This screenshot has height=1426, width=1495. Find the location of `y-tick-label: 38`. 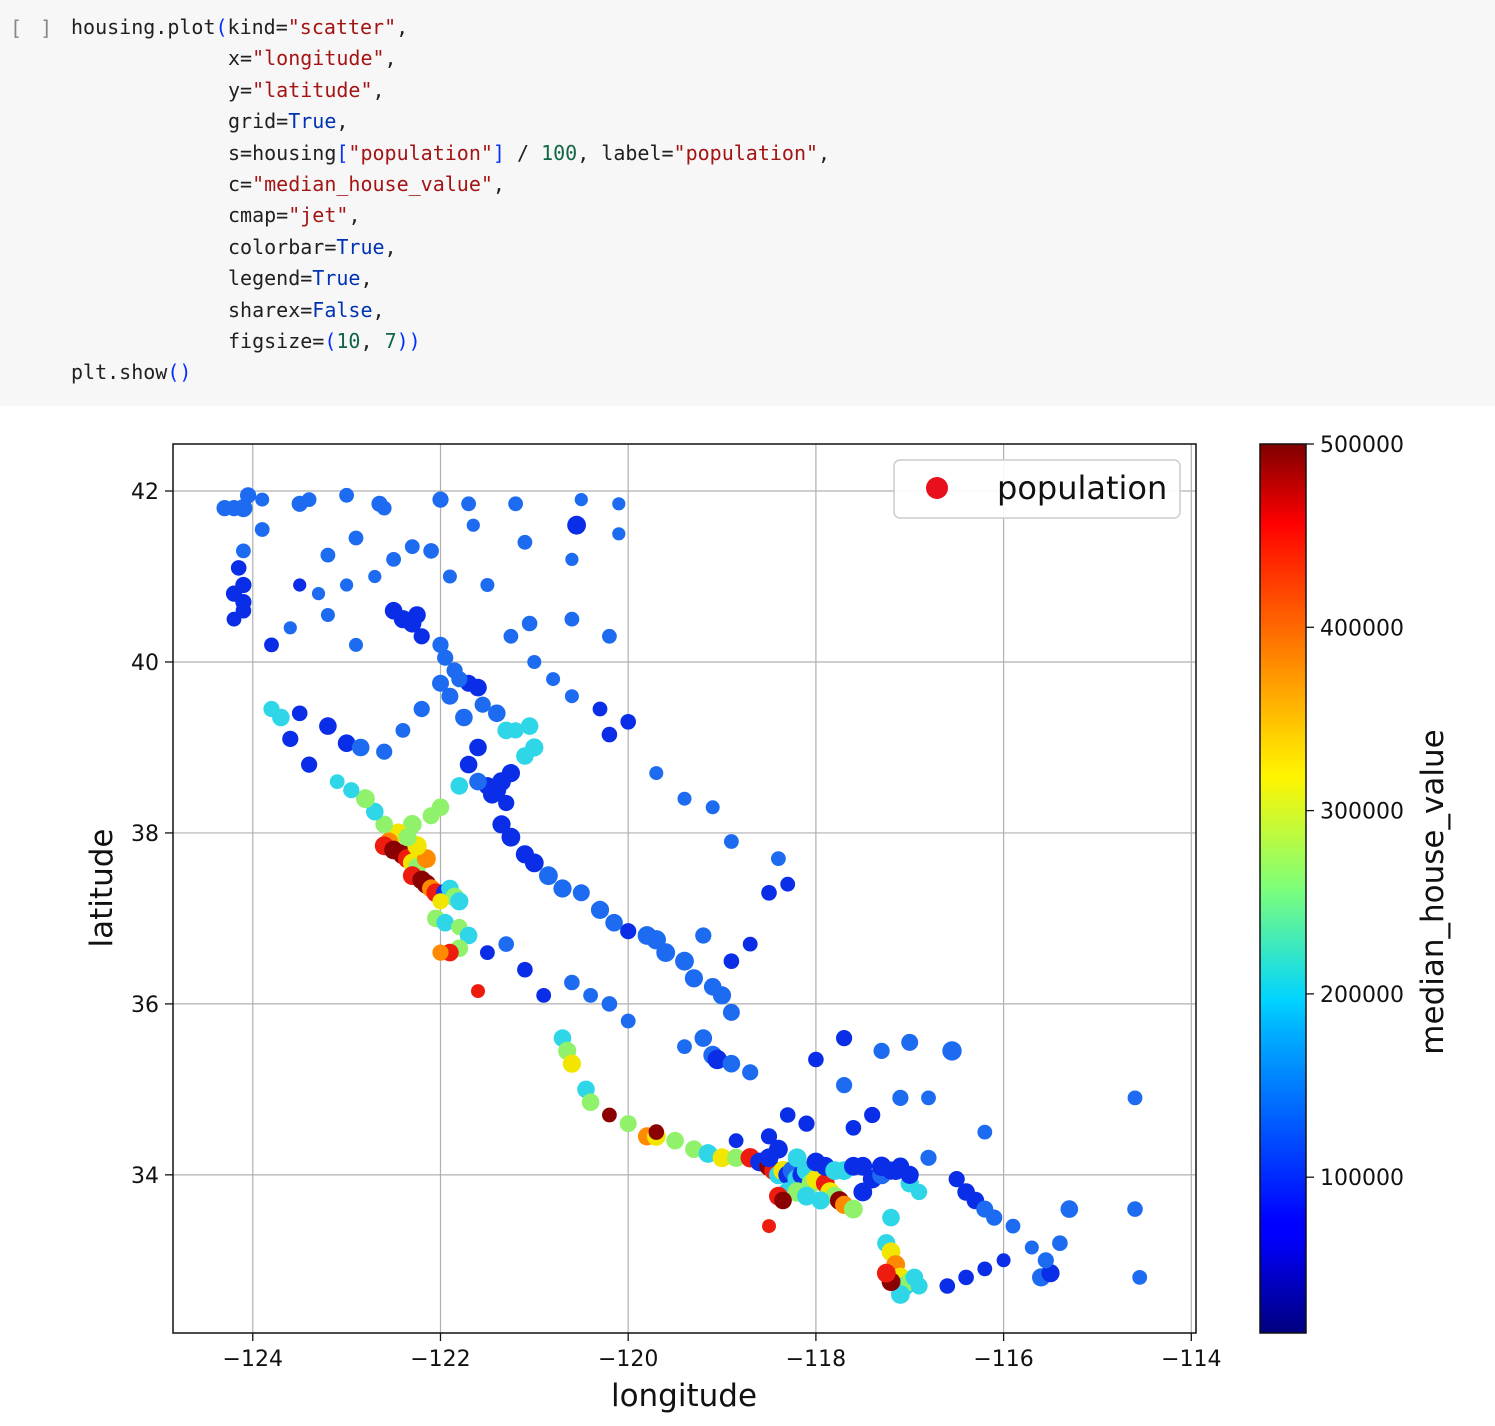

y-tick-label: 38 is located at coordinates (145, 834).